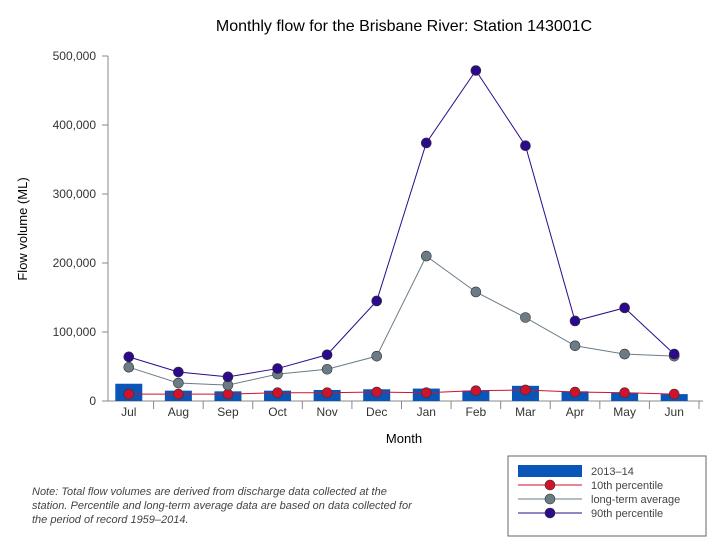 Image resolution: width=725 pixels, height=550 pixels. I want to click on legend-label: 2013–14, so click(612, 472).